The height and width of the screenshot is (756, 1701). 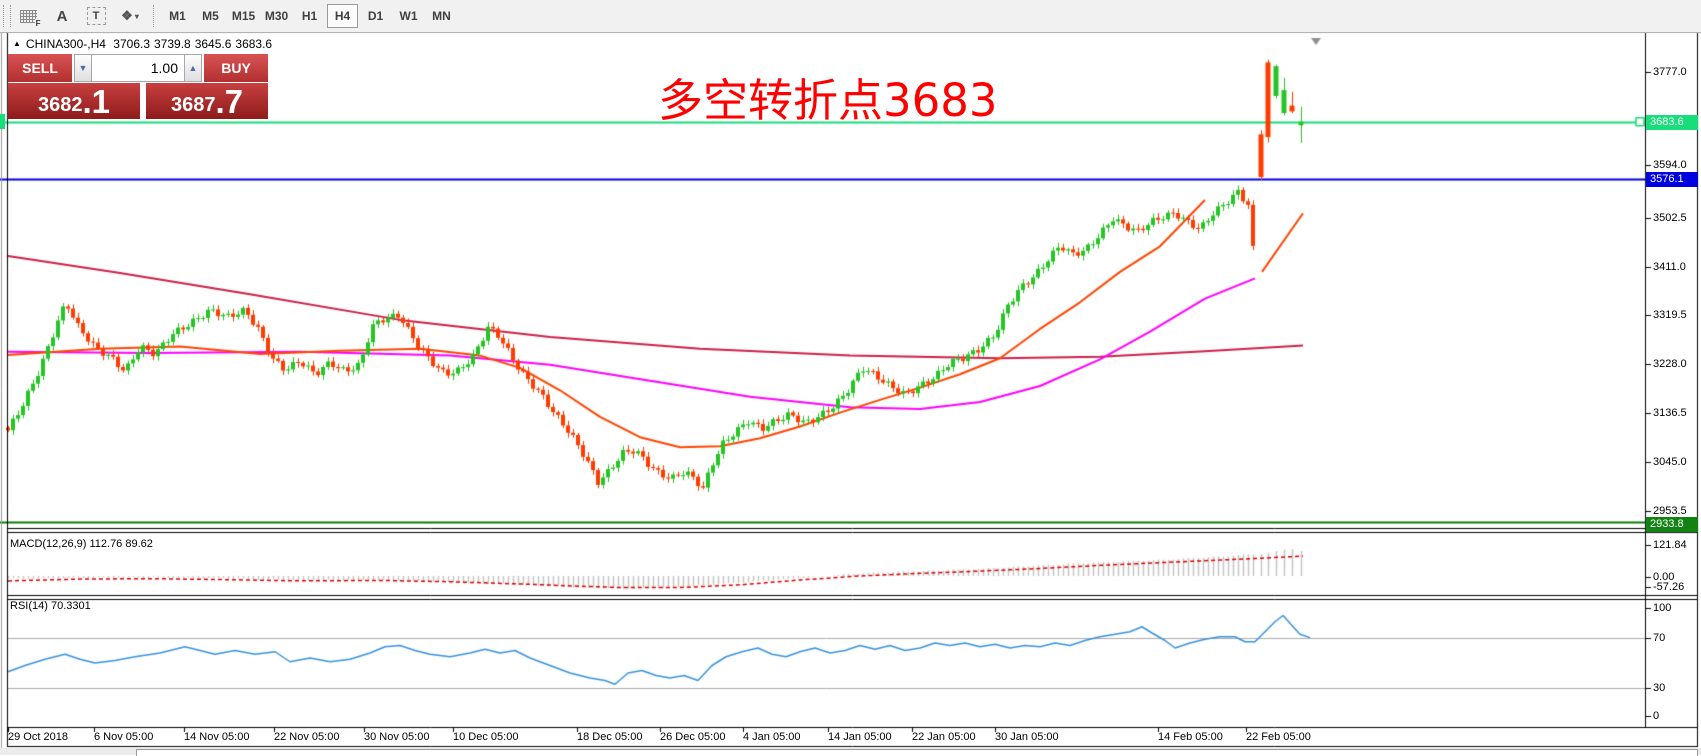 I want to click on rsi-axis-label: 30, so click(x=1659, y=688).